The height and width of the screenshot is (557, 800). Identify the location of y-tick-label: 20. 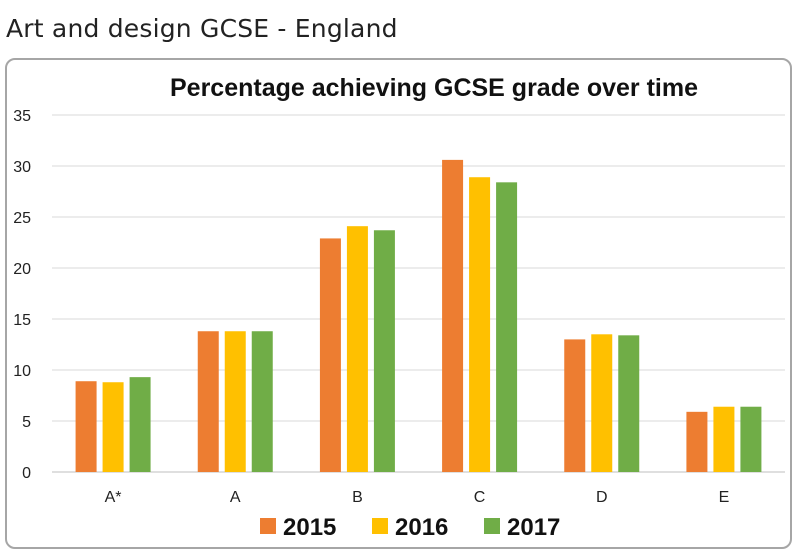
(22, 269).